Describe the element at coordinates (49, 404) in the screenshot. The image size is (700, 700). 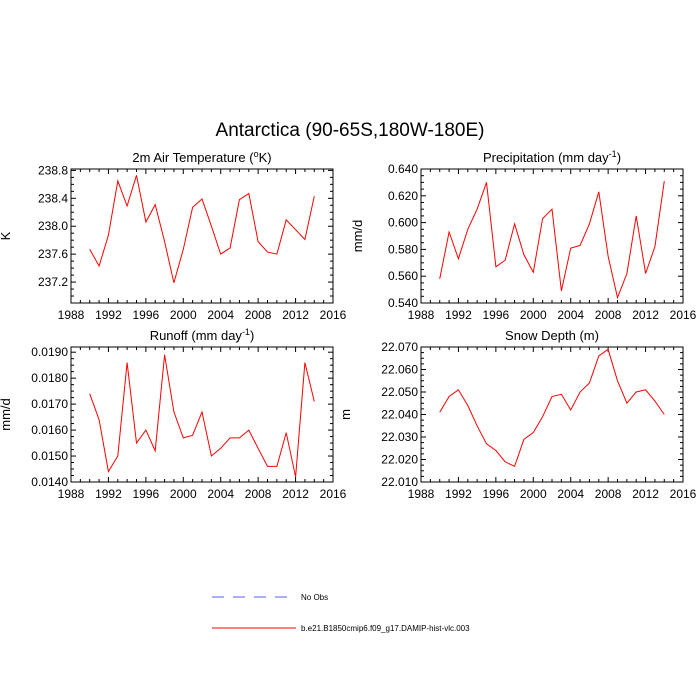
I see `y-tick-label: 0.0170` at that location.